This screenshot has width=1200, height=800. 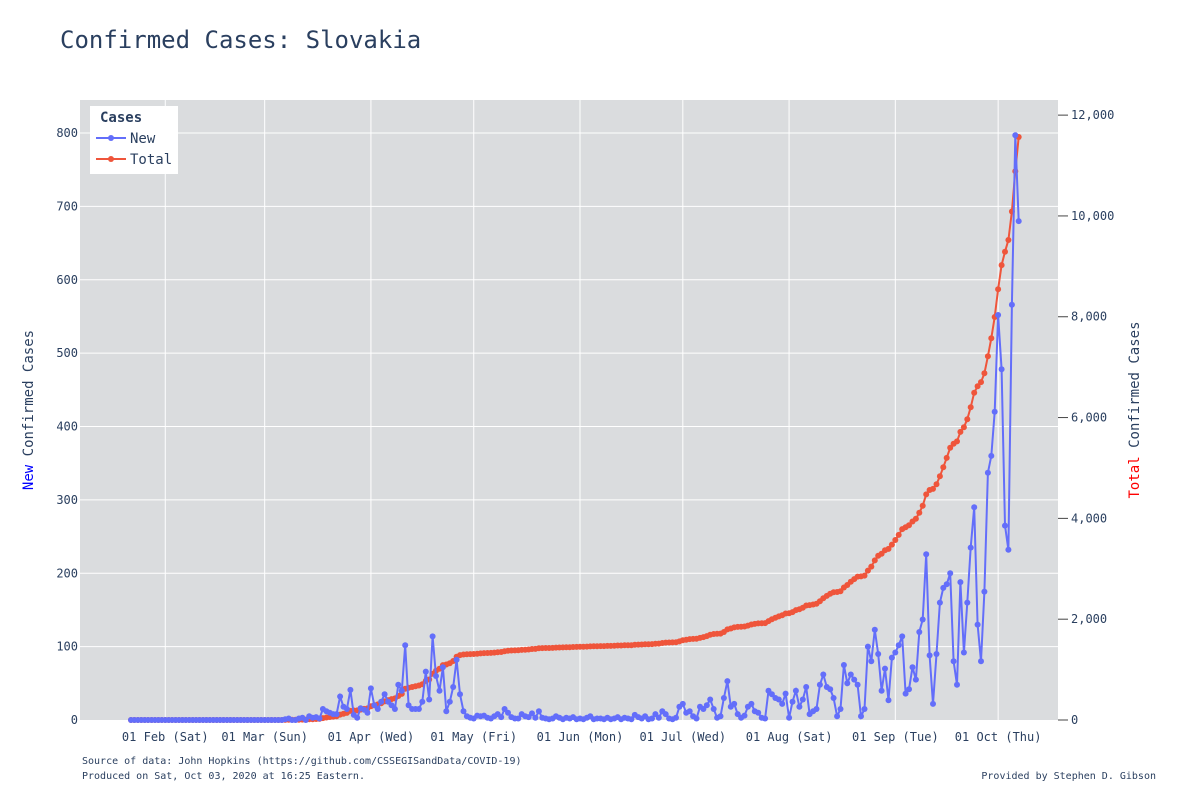 I want to click on legend-item-new: New, so click(x=126, y=139).